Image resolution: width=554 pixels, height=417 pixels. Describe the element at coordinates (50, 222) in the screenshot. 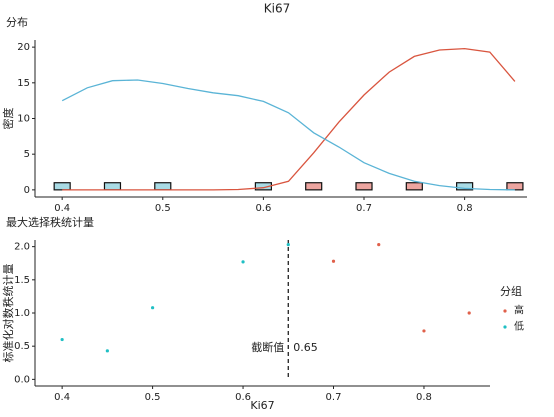

I see `panel-title: 最大选择秩统计量` at that location.